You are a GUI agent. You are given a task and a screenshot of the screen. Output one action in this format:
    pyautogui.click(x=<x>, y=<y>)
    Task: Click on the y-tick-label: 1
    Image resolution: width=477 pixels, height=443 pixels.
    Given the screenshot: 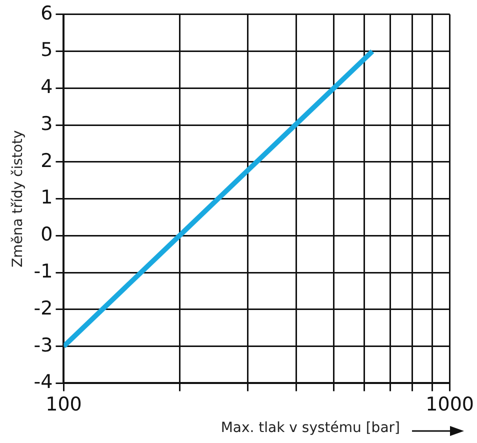 What is the action you would take?
    pyautogui.click(x=46, y=197)
    